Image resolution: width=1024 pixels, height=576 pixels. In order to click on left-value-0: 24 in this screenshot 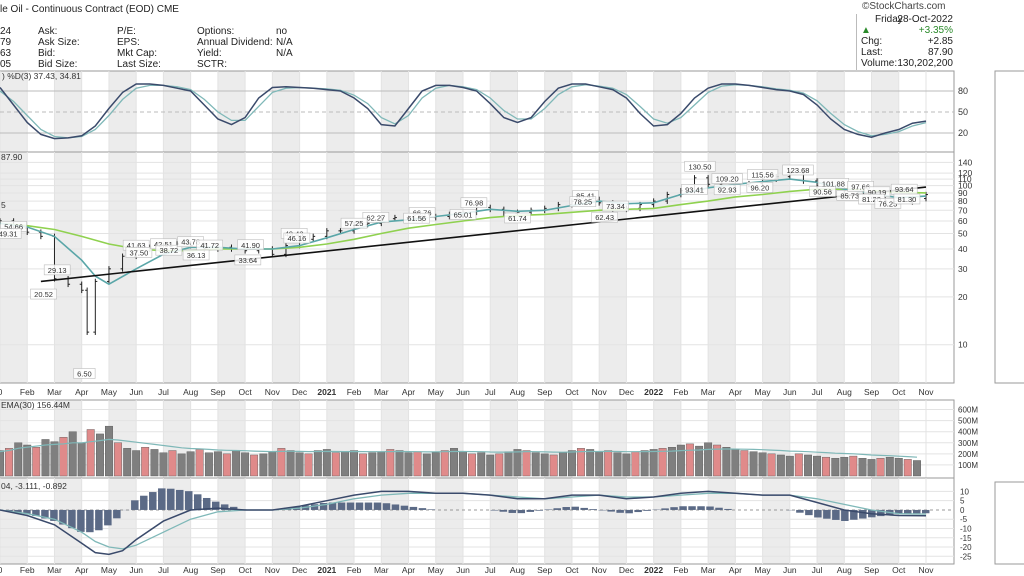, I will do `click(6, 31)`.